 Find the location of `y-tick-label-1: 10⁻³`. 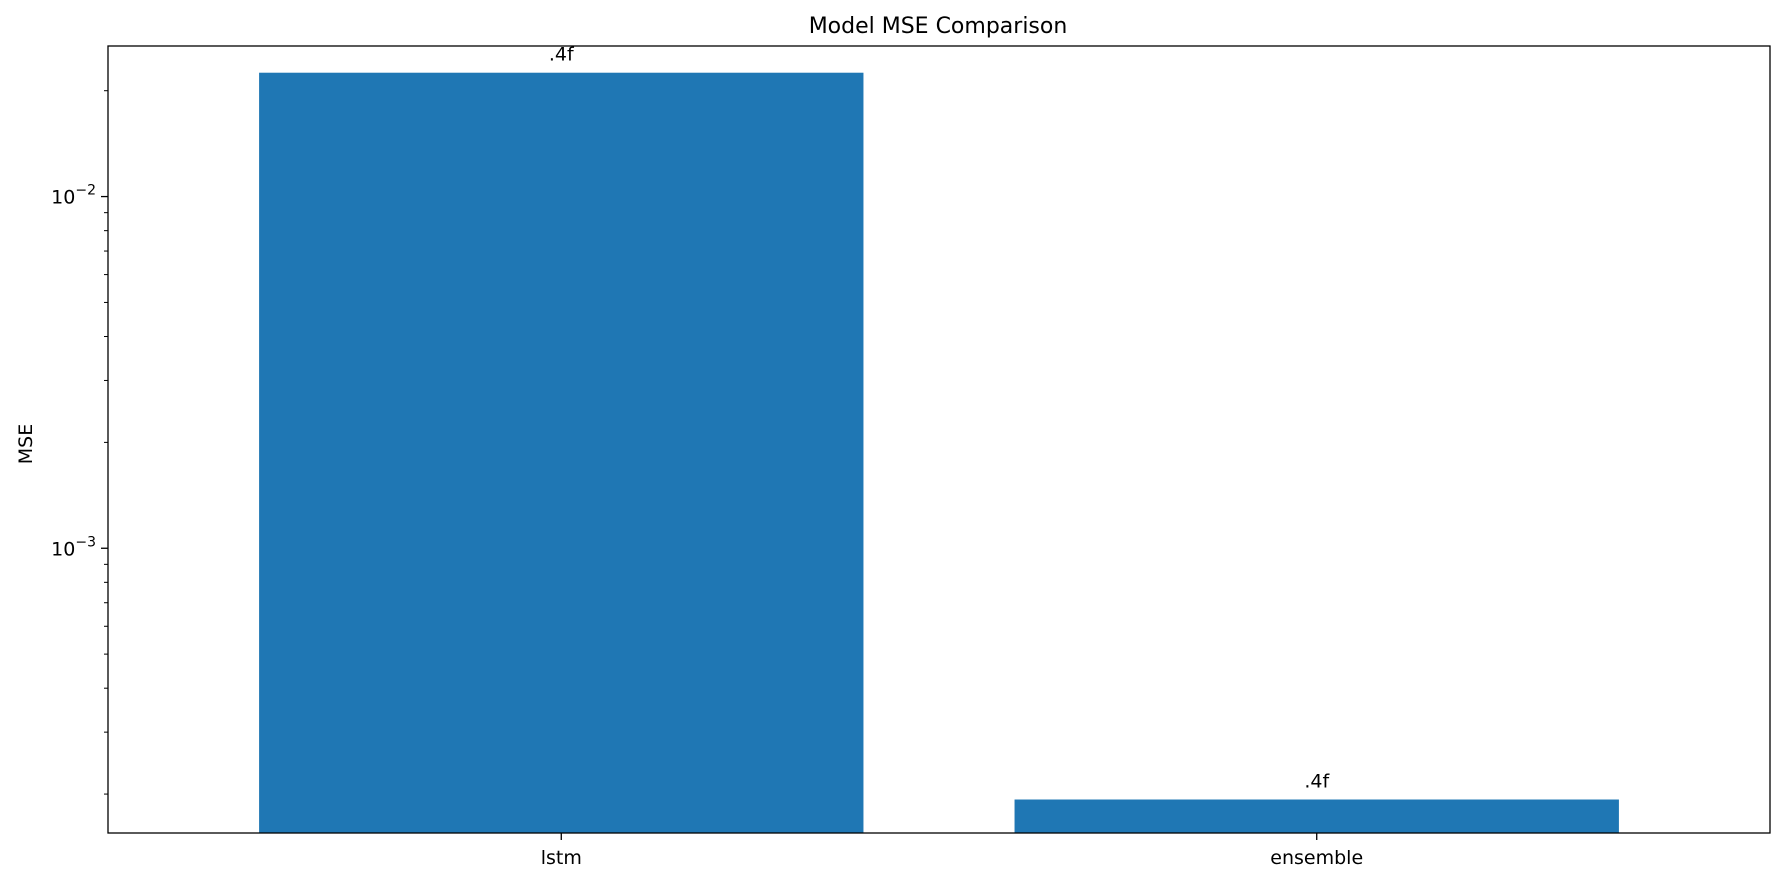

y-tick-label-1: 10⁻³ is located at coordinates (73, 547).